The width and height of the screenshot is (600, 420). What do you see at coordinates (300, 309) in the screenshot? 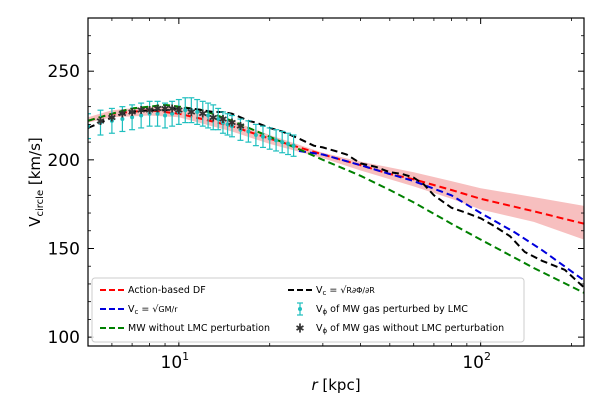
I see `legend-swatch-gas-lmc` at bounding box center [300, 309].